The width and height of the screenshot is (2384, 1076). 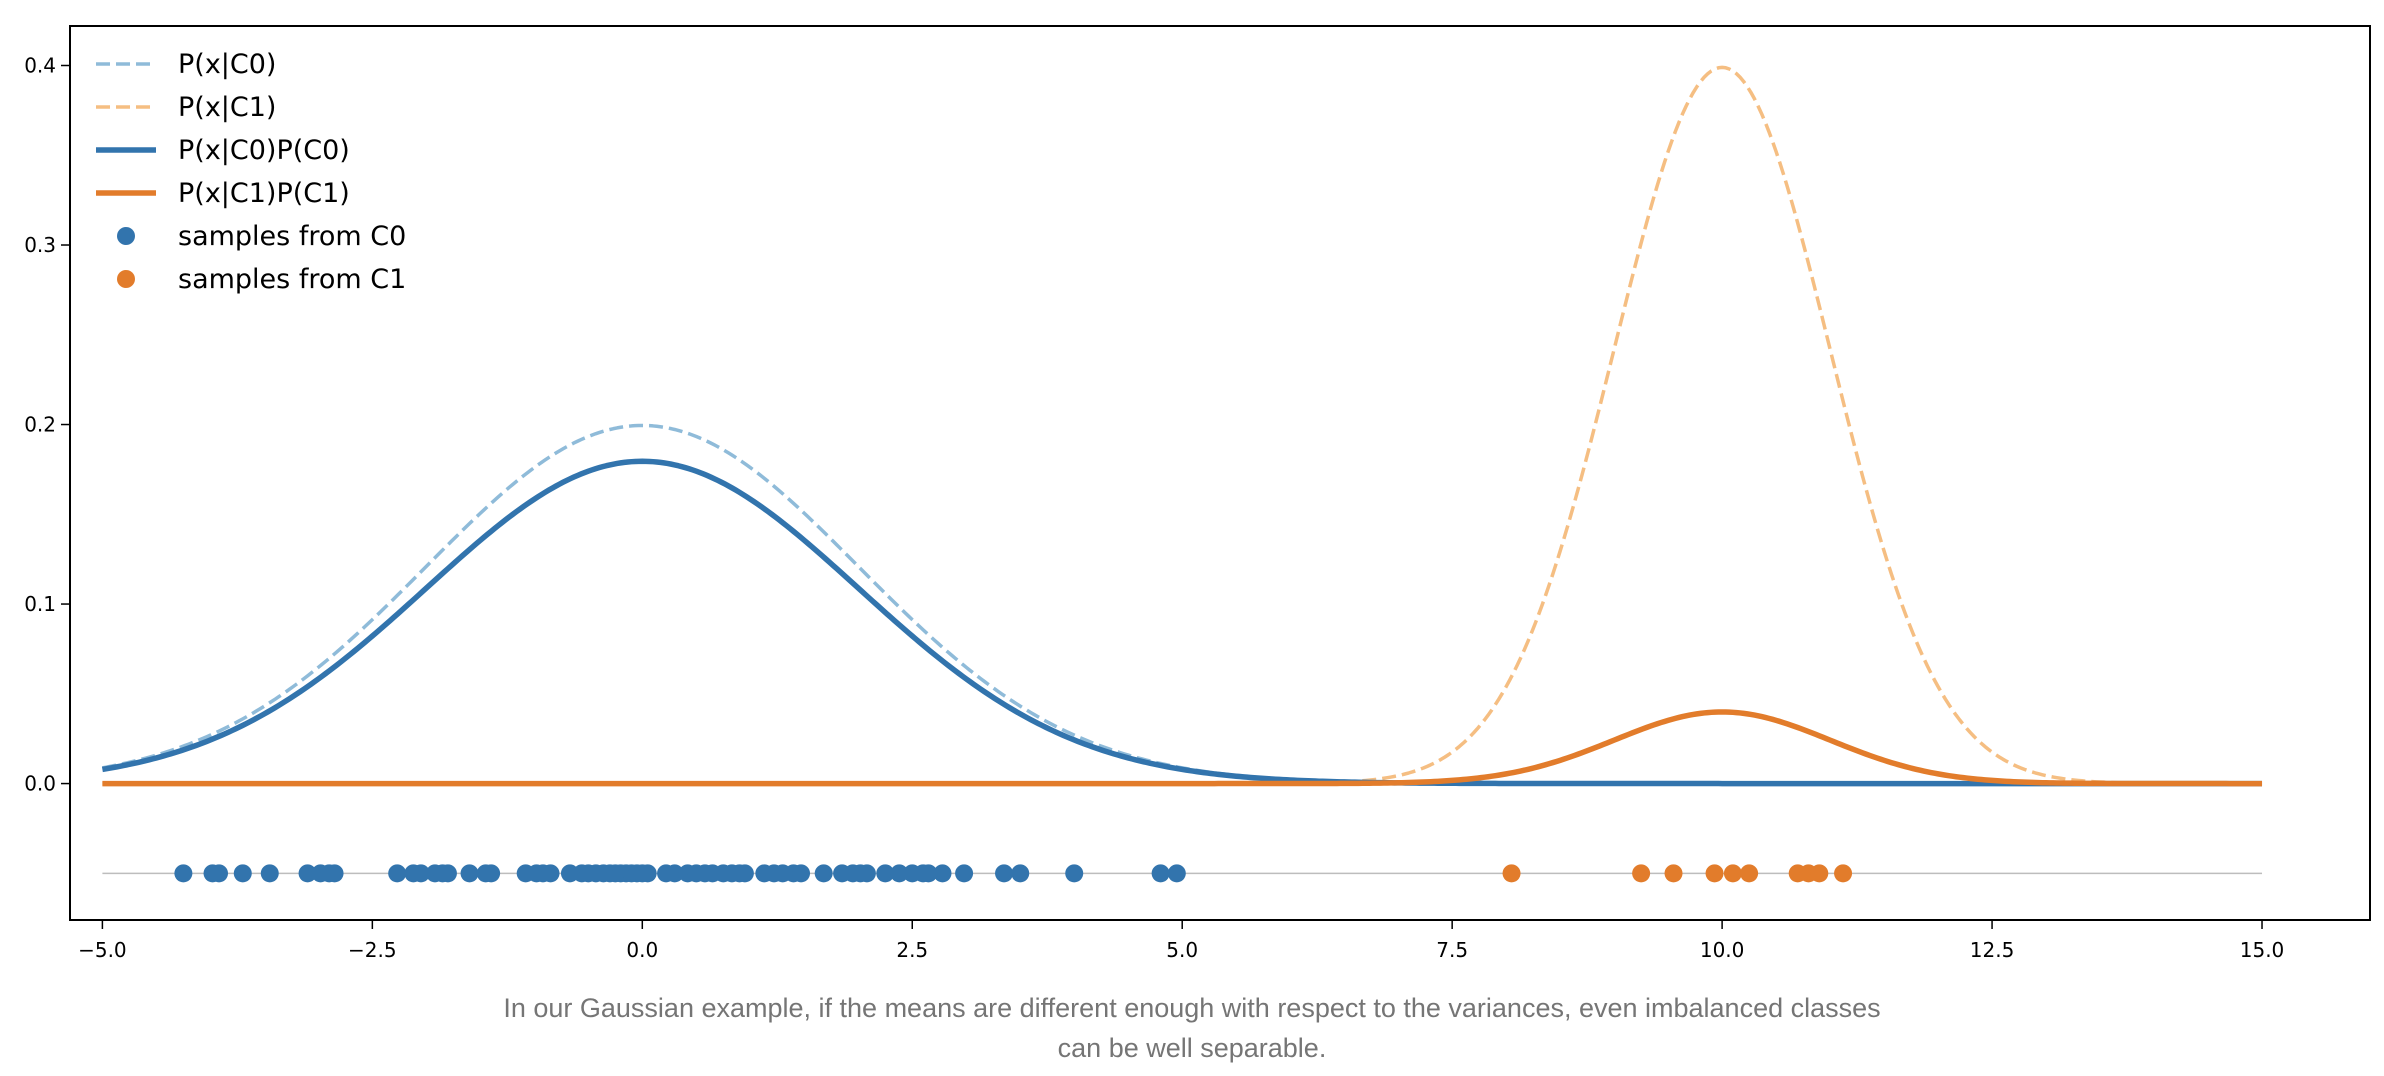 What do you see at coordinates (40, 245) in the screenshot?
I see `y-tick-label: 0.3` at bounding box center [40, 245].